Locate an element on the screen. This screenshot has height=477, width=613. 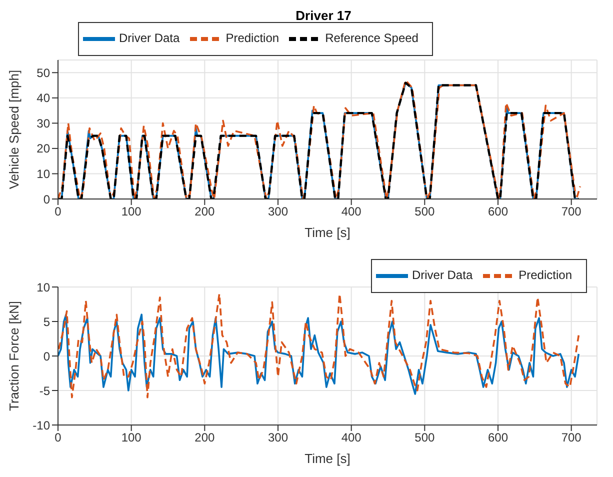
y-tick-label: 30 is located at coordinates (43, 123).